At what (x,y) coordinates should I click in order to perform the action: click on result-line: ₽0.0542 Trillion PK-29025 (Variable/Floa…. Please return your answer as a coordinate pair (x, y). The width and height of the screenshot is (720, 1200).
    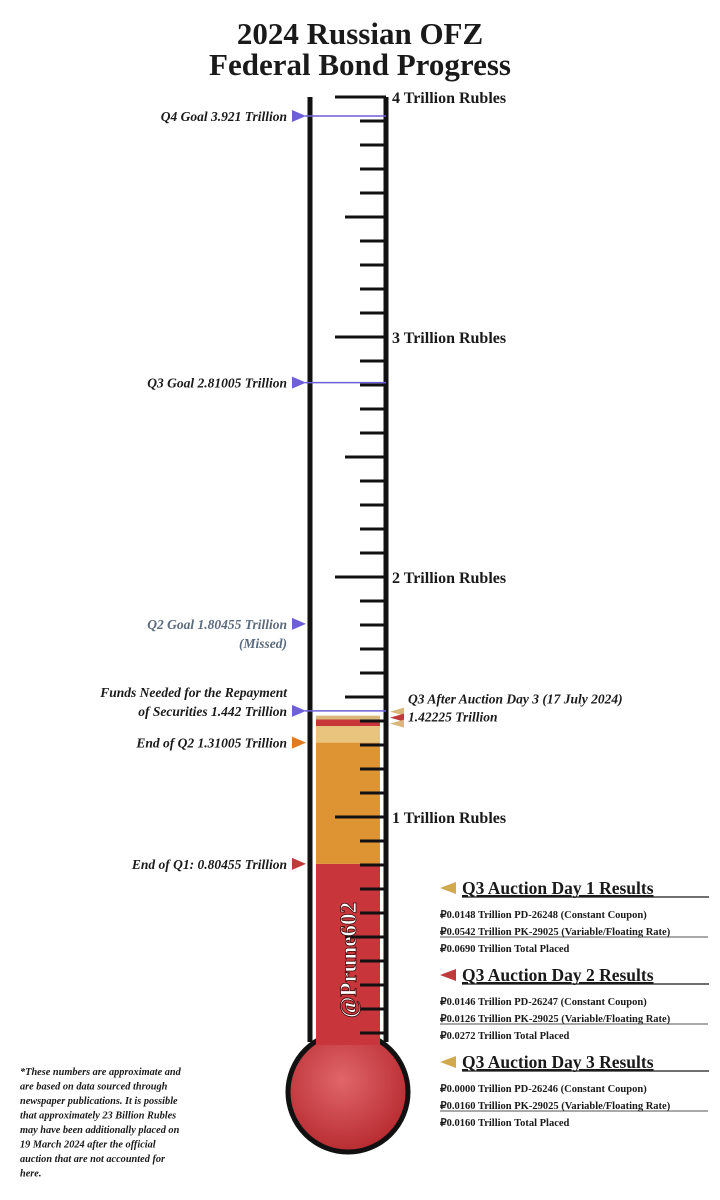
    Looking at the image, I should click on (555, 932).